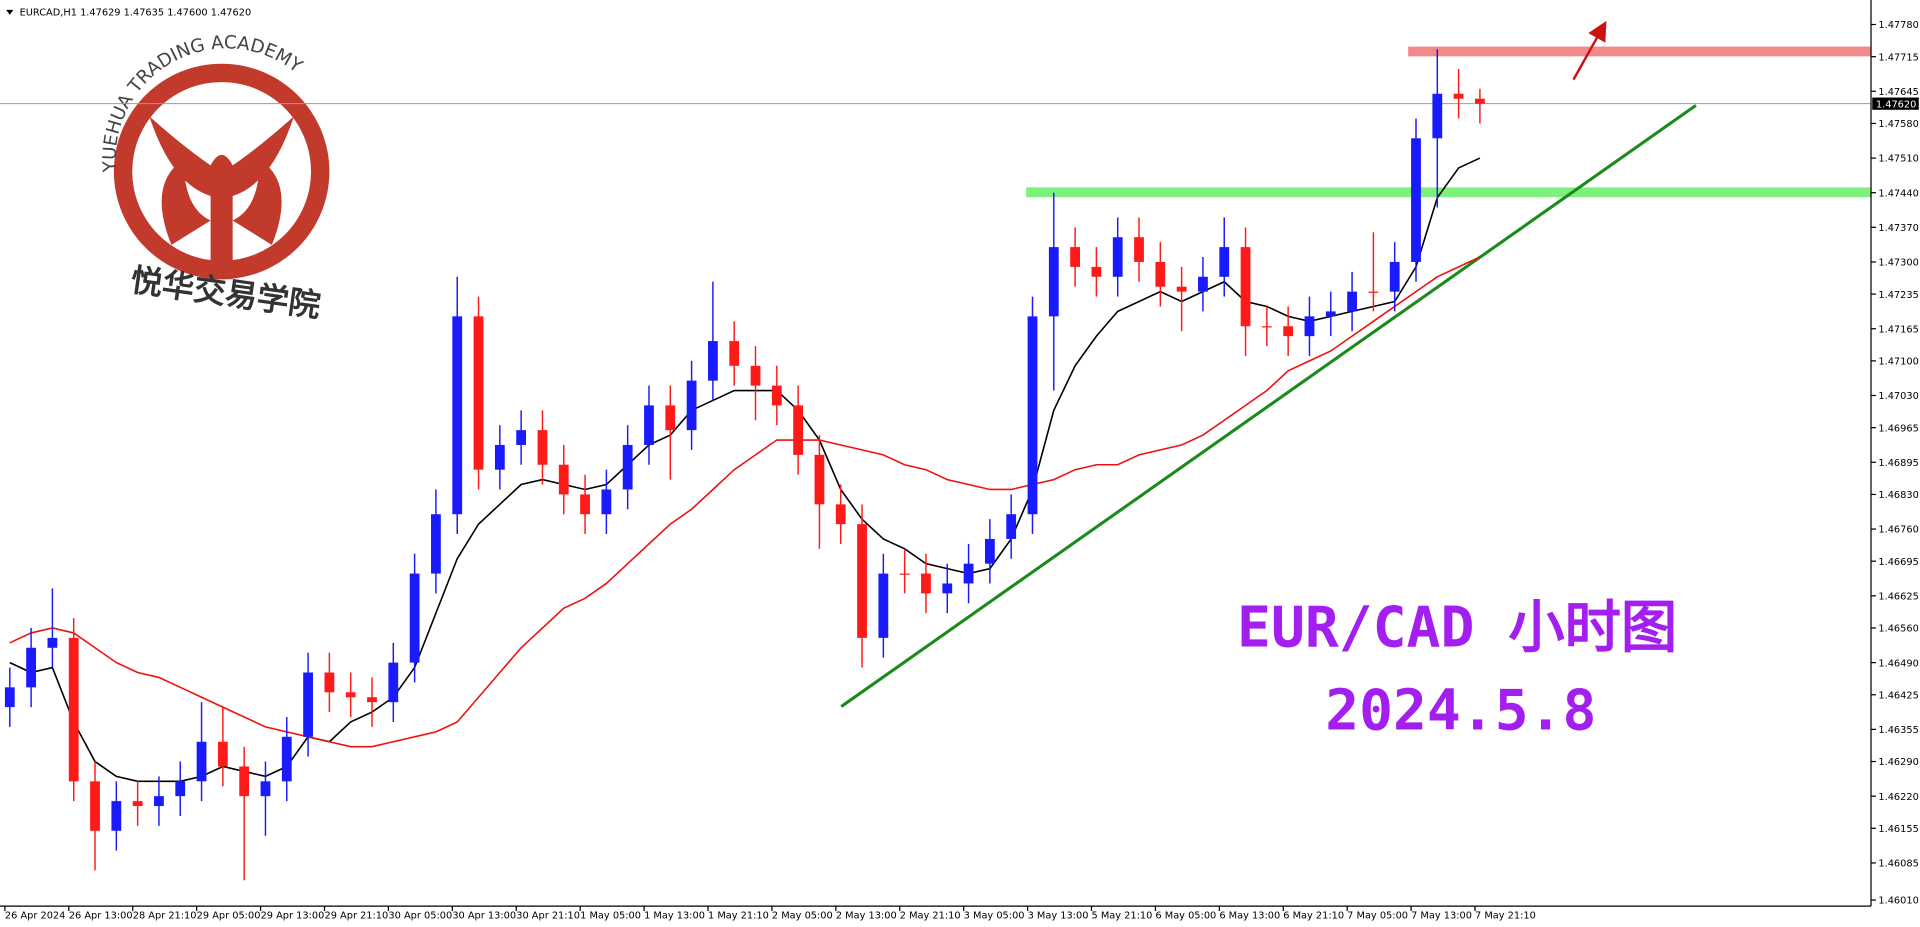  What do you see at coordinates (1898, 597) in the screenshot?
I see `y-tick-label: 1.46625` at bounding box center [1898, 597].